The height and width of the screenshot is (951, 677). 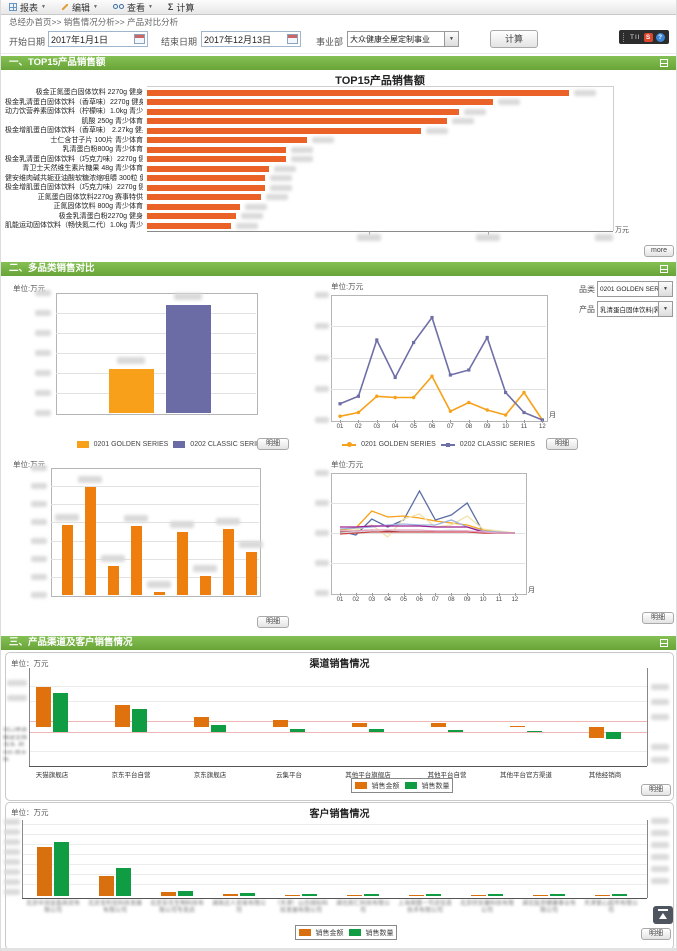 I want to click on division-label: 事业部, so click(x=330, y=42).